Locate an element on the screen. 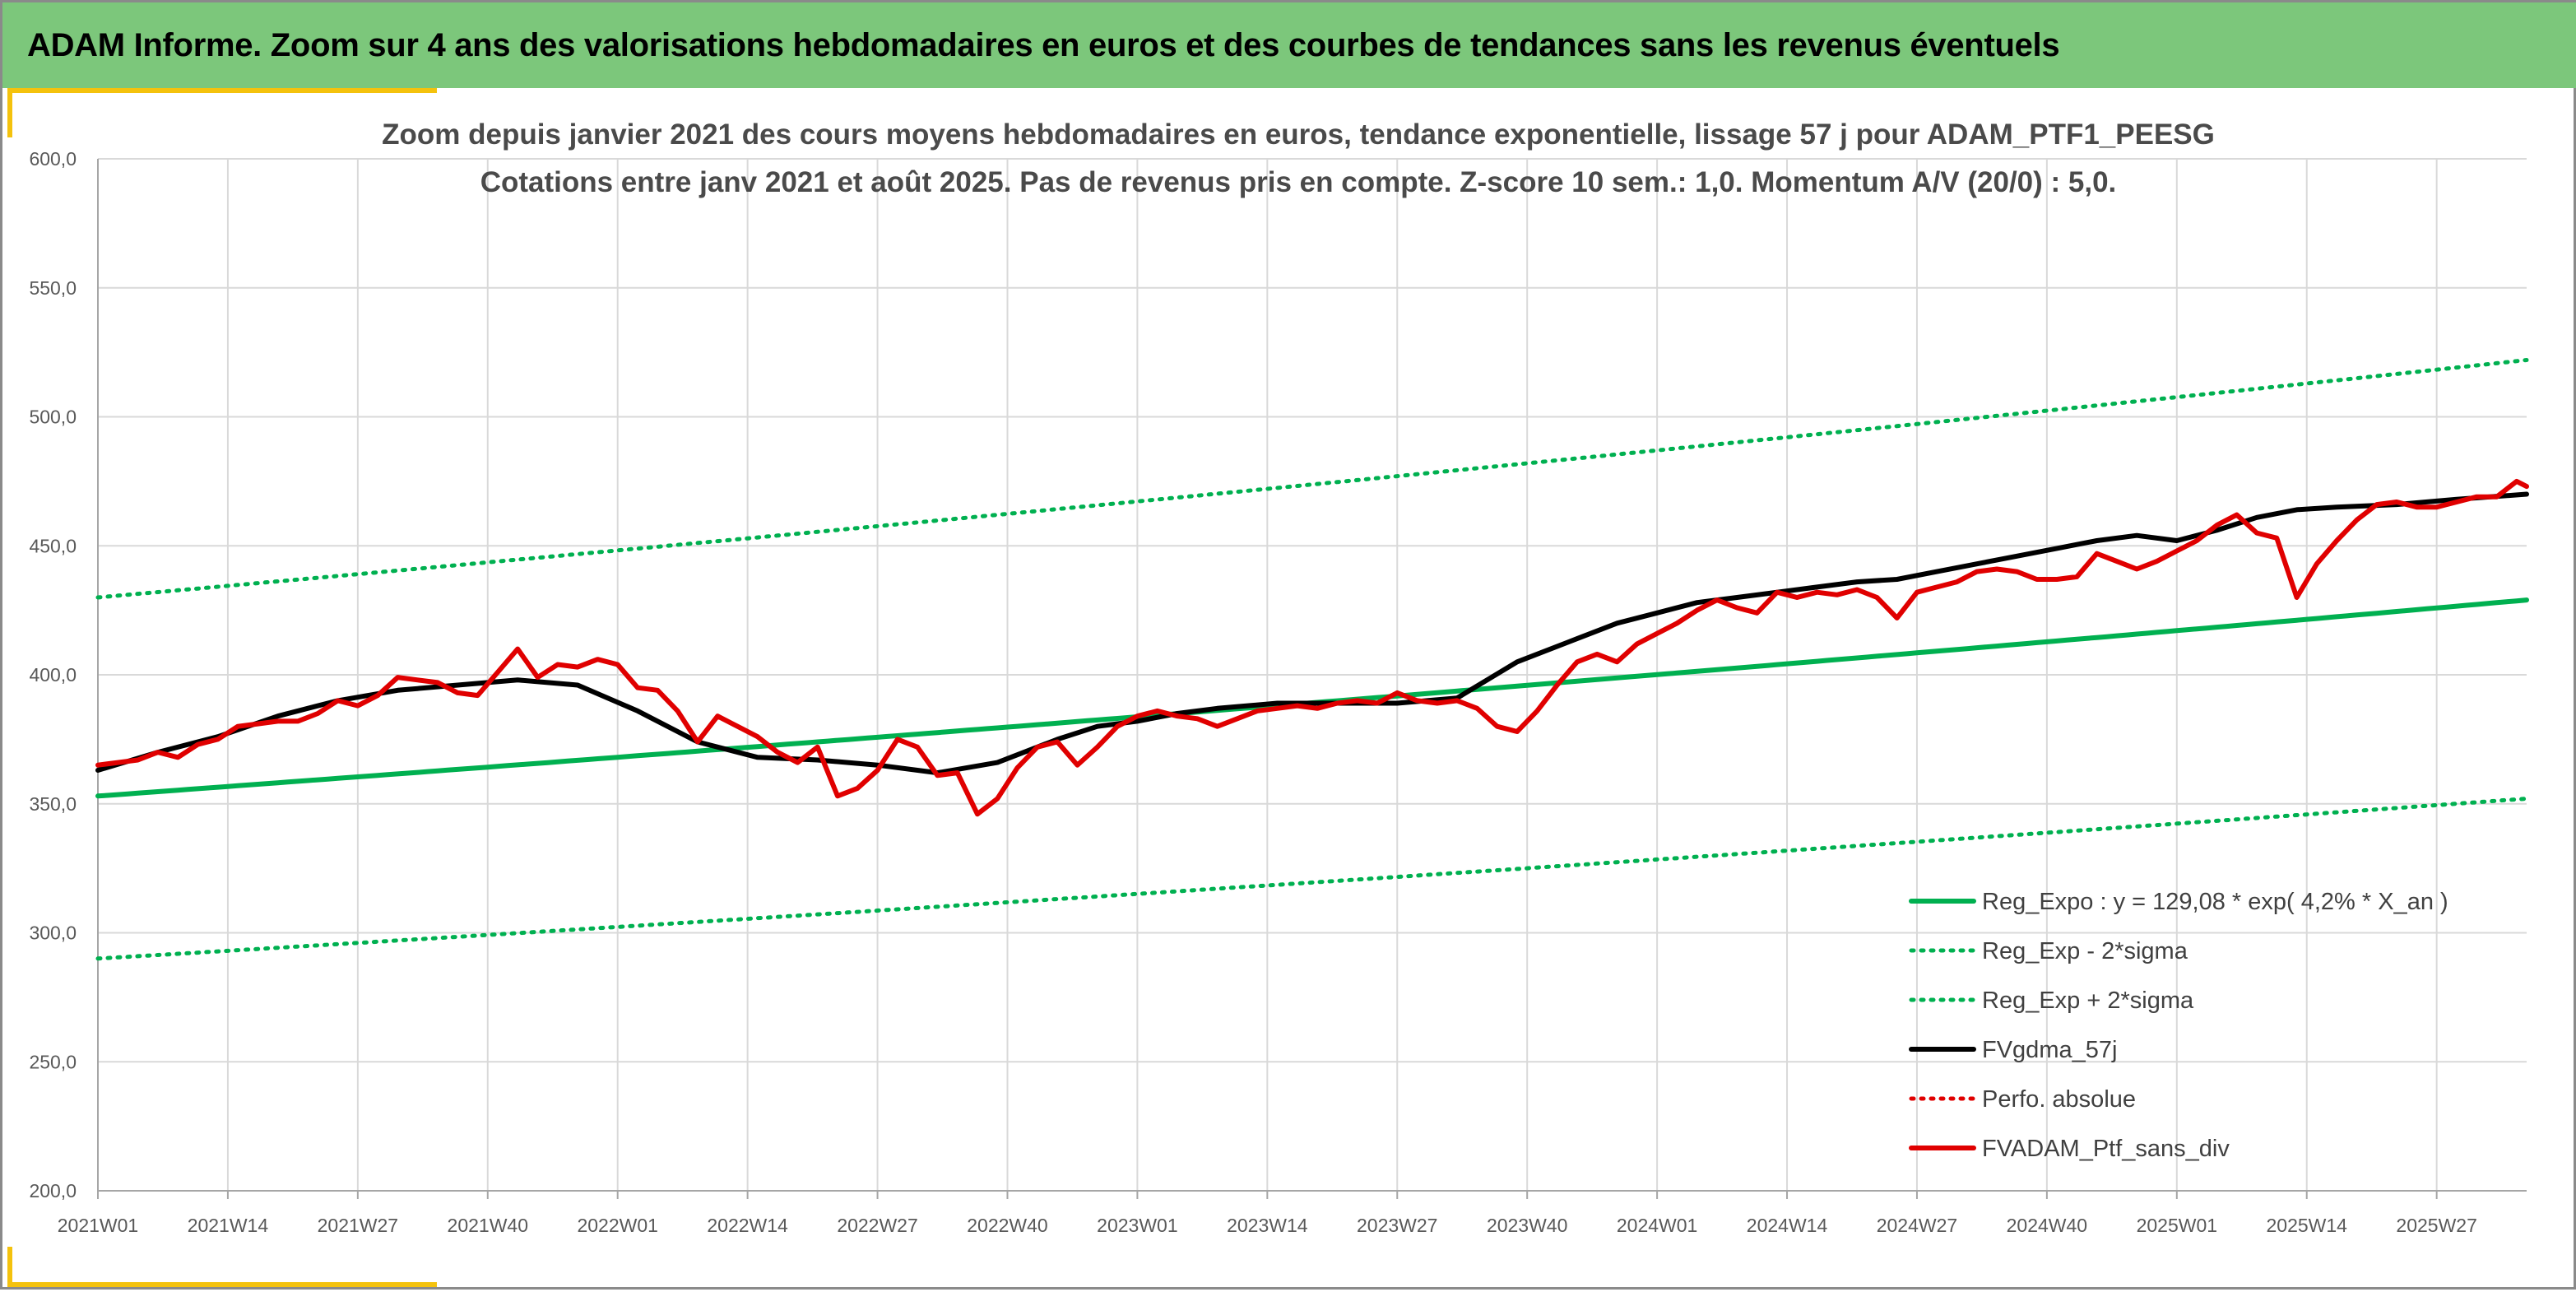 The height and width of the screenshot is (1292, 2576). x-tick-label: 2024W01 is located at coordinates (1657, 1225).